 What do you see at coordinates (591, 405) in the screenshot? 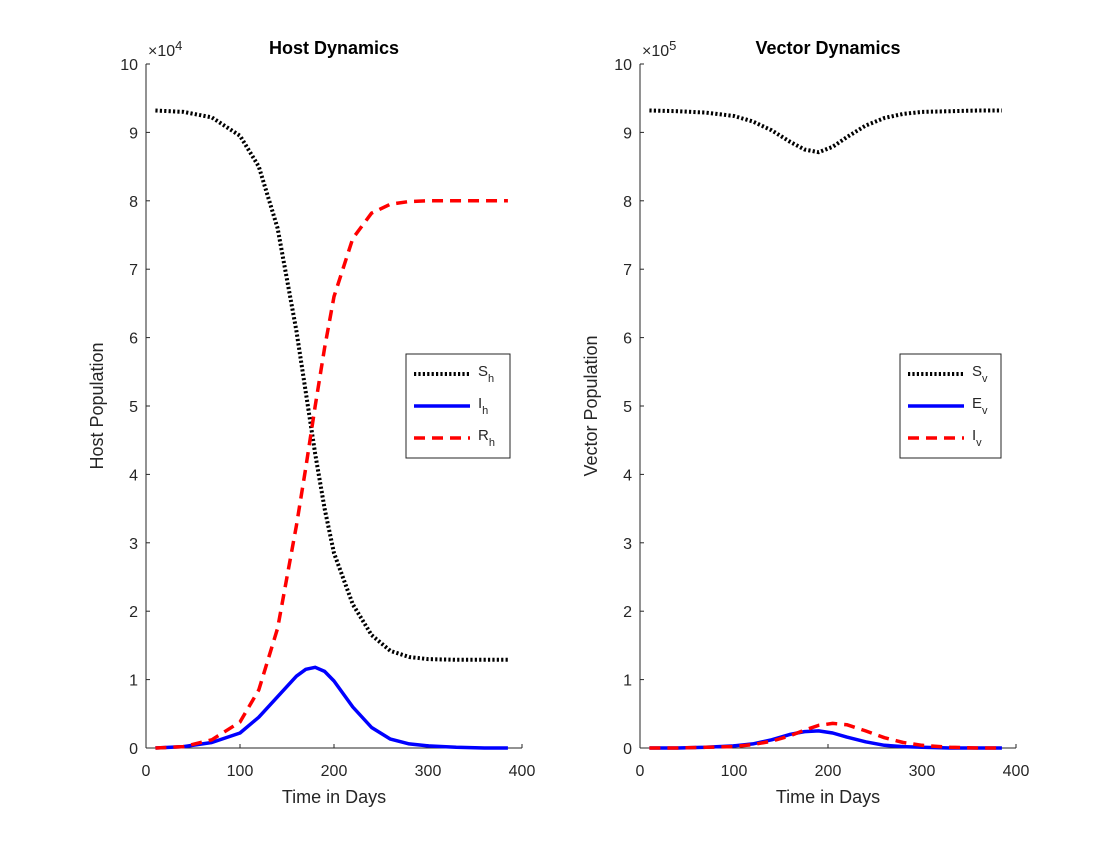
I see `y-axis-label: Vector Population` at bounding box center [591, 405].